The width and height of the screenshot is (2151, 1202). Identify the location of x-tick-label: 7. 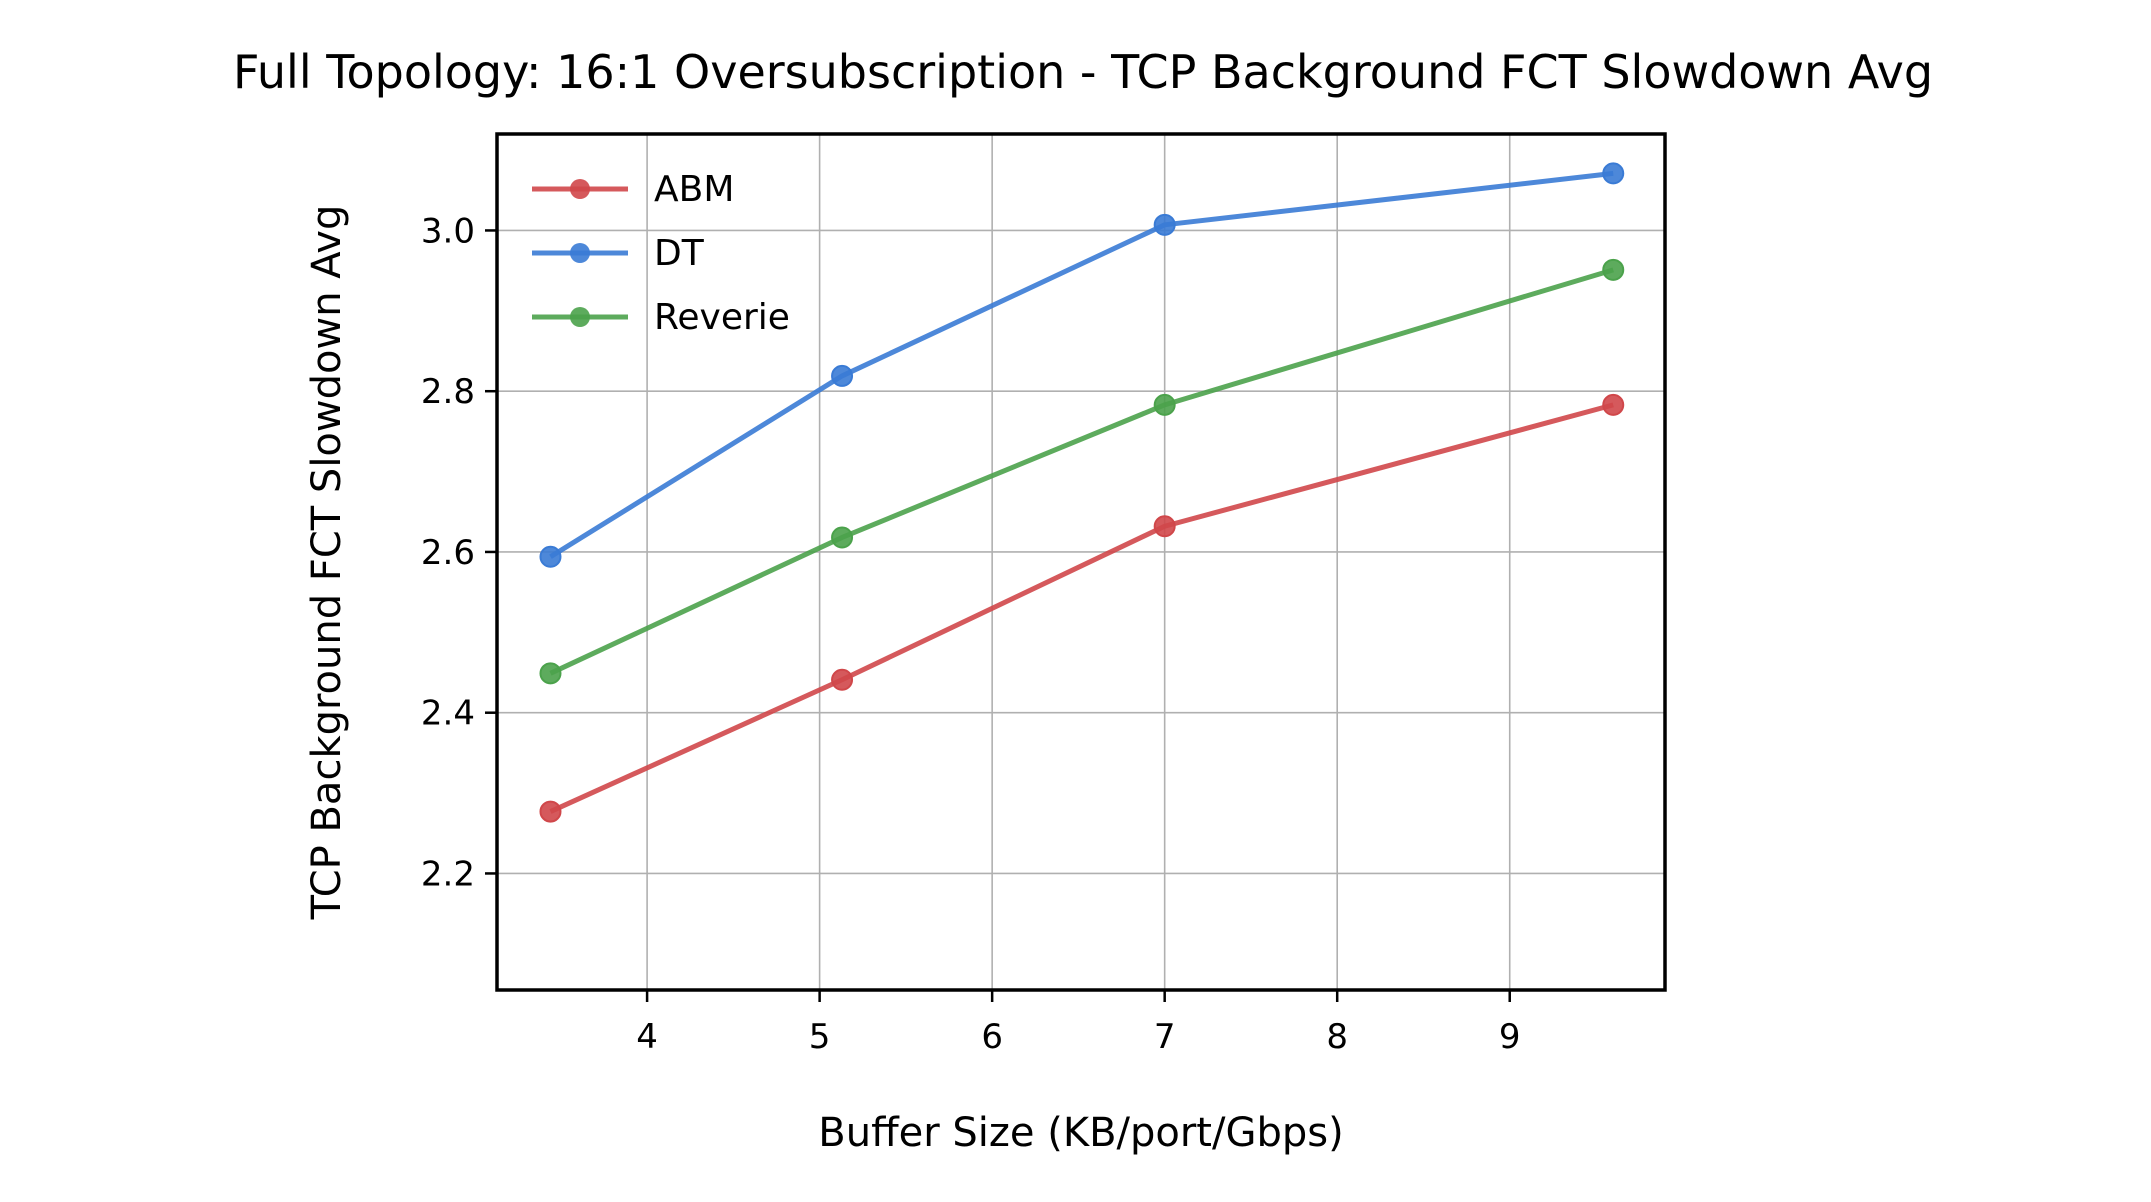
(1165, 1037).